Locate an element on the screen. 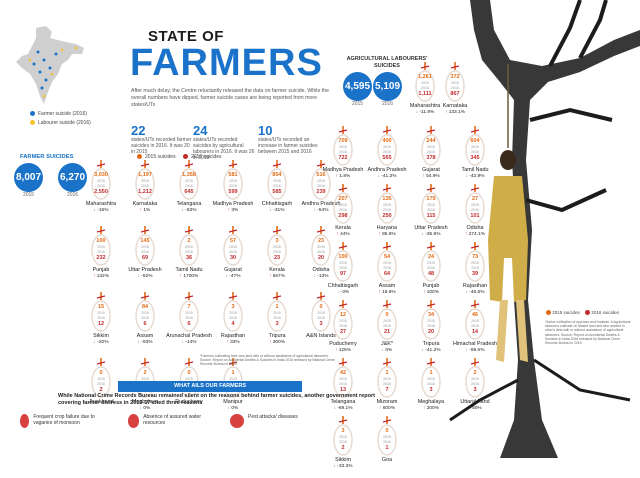 The image size is (640, 478). state-name: Odisha is located at coordinates (475, 228).